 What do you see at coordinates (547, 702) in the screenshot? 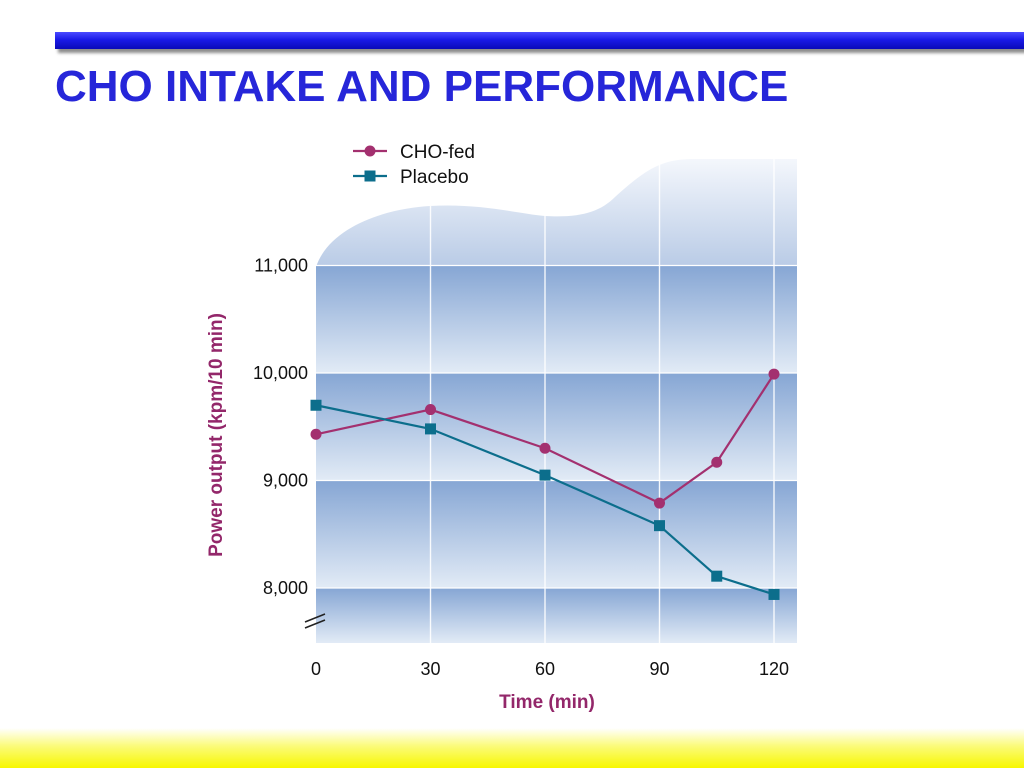
I see `x-axis-title: Time (min)` at bounding box center [547, 702].